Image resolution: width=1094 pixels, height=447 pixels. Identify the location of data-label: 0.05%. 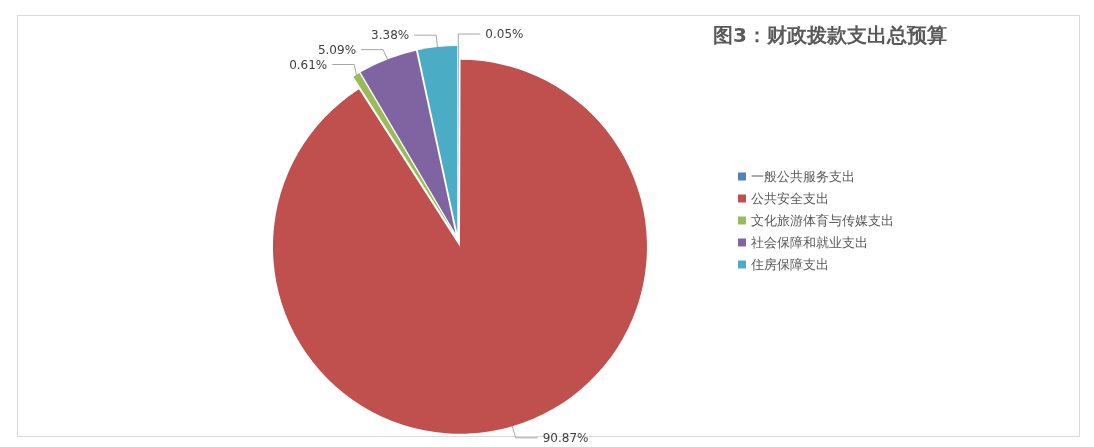
(504, 34).